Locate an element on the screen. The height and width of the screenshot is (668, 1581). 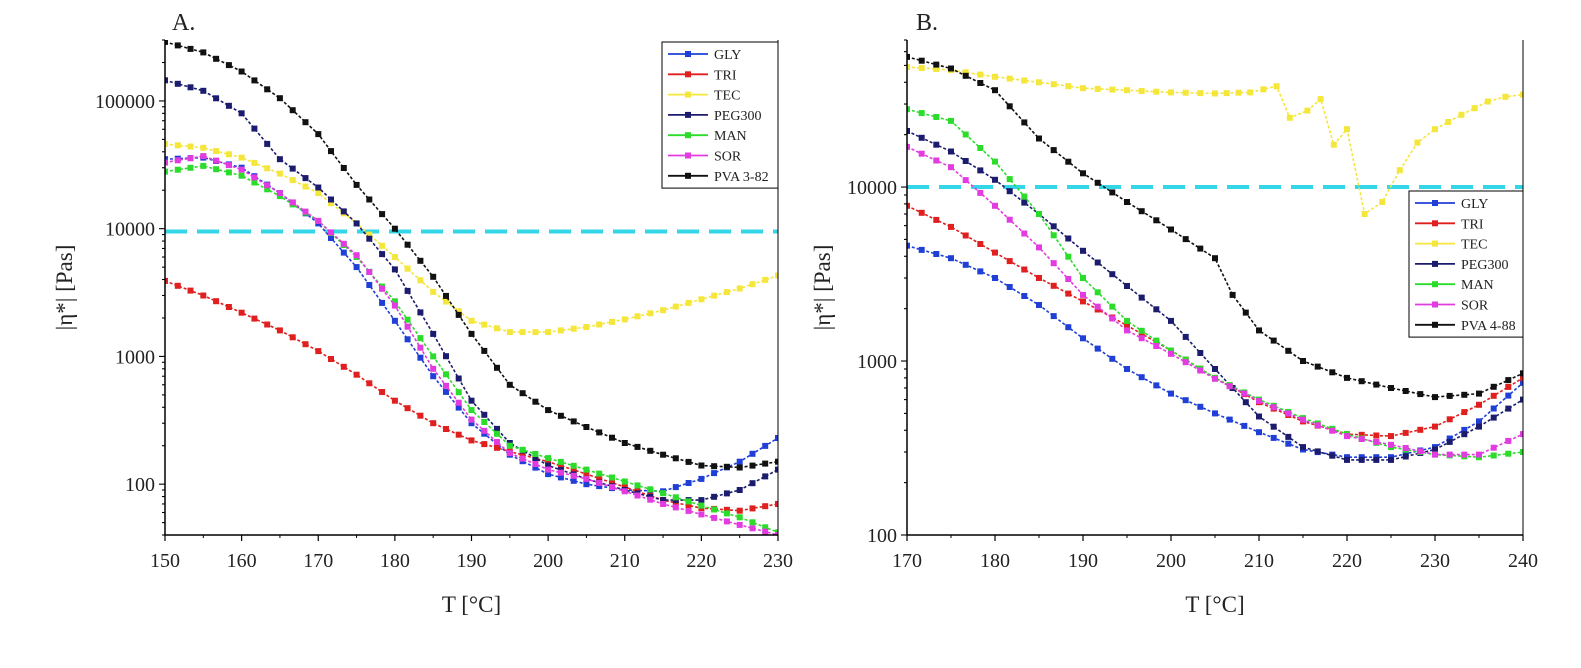
y-axis-label: |η*| [Pas] is located at coordinates (822, 288).